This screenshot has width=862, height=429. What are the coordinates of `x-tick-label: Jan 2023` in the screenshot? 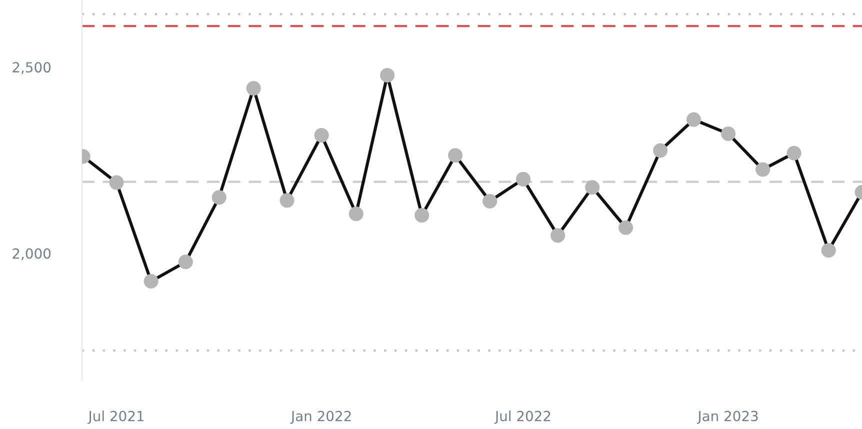 It's located at (727, 417).